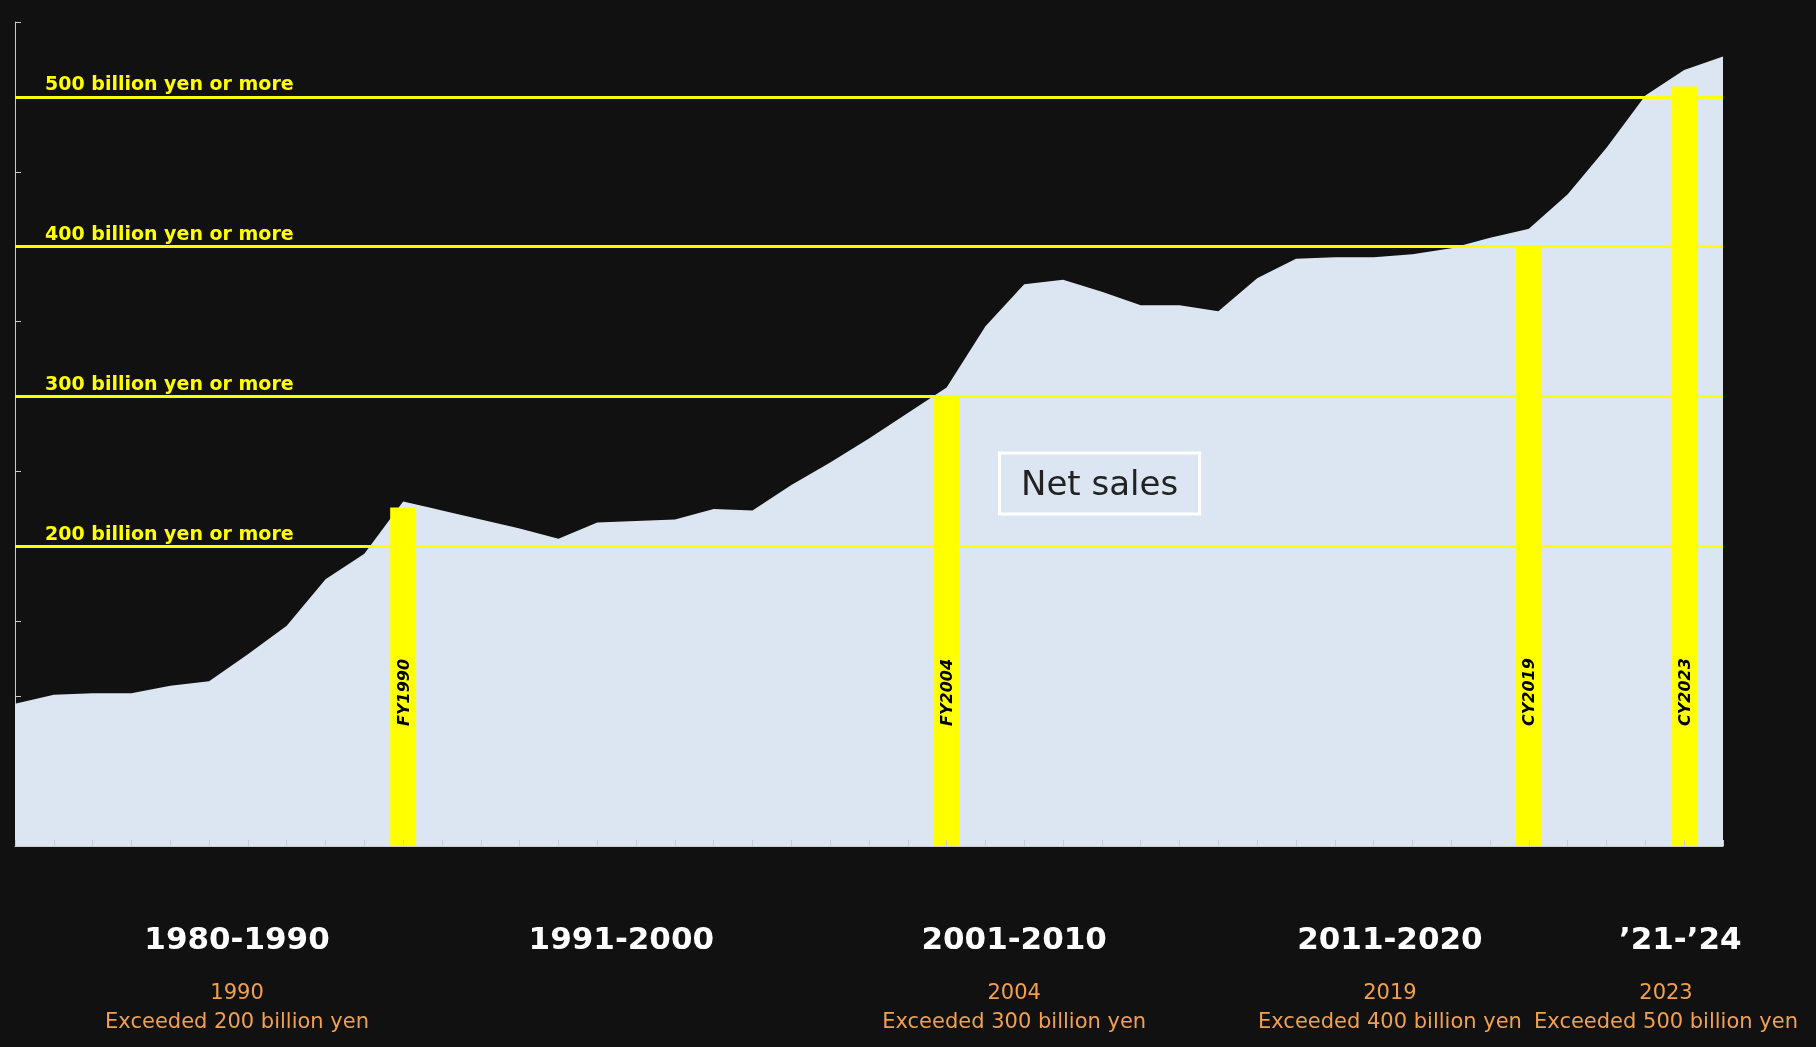  Describe the element at coordinates (1684, 692) in the screenshot. I see `x-tick-label: CY2023` at that location.